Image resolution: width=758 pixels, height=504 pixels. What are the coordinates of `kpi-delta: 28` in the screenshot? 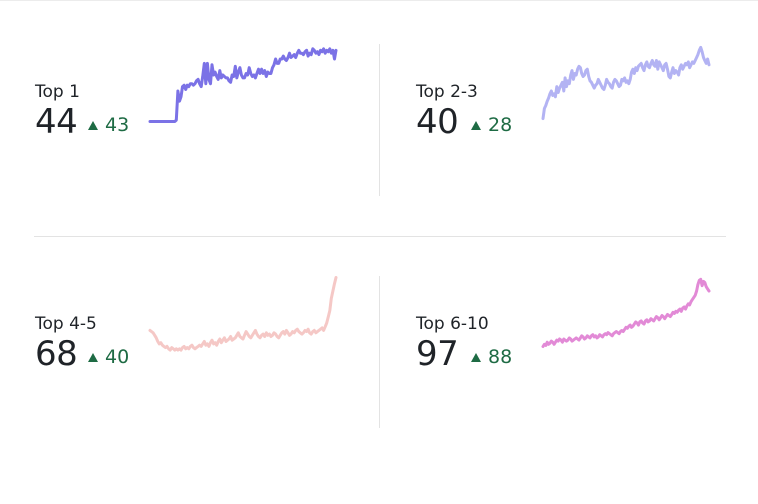 It's located at (491, 125).